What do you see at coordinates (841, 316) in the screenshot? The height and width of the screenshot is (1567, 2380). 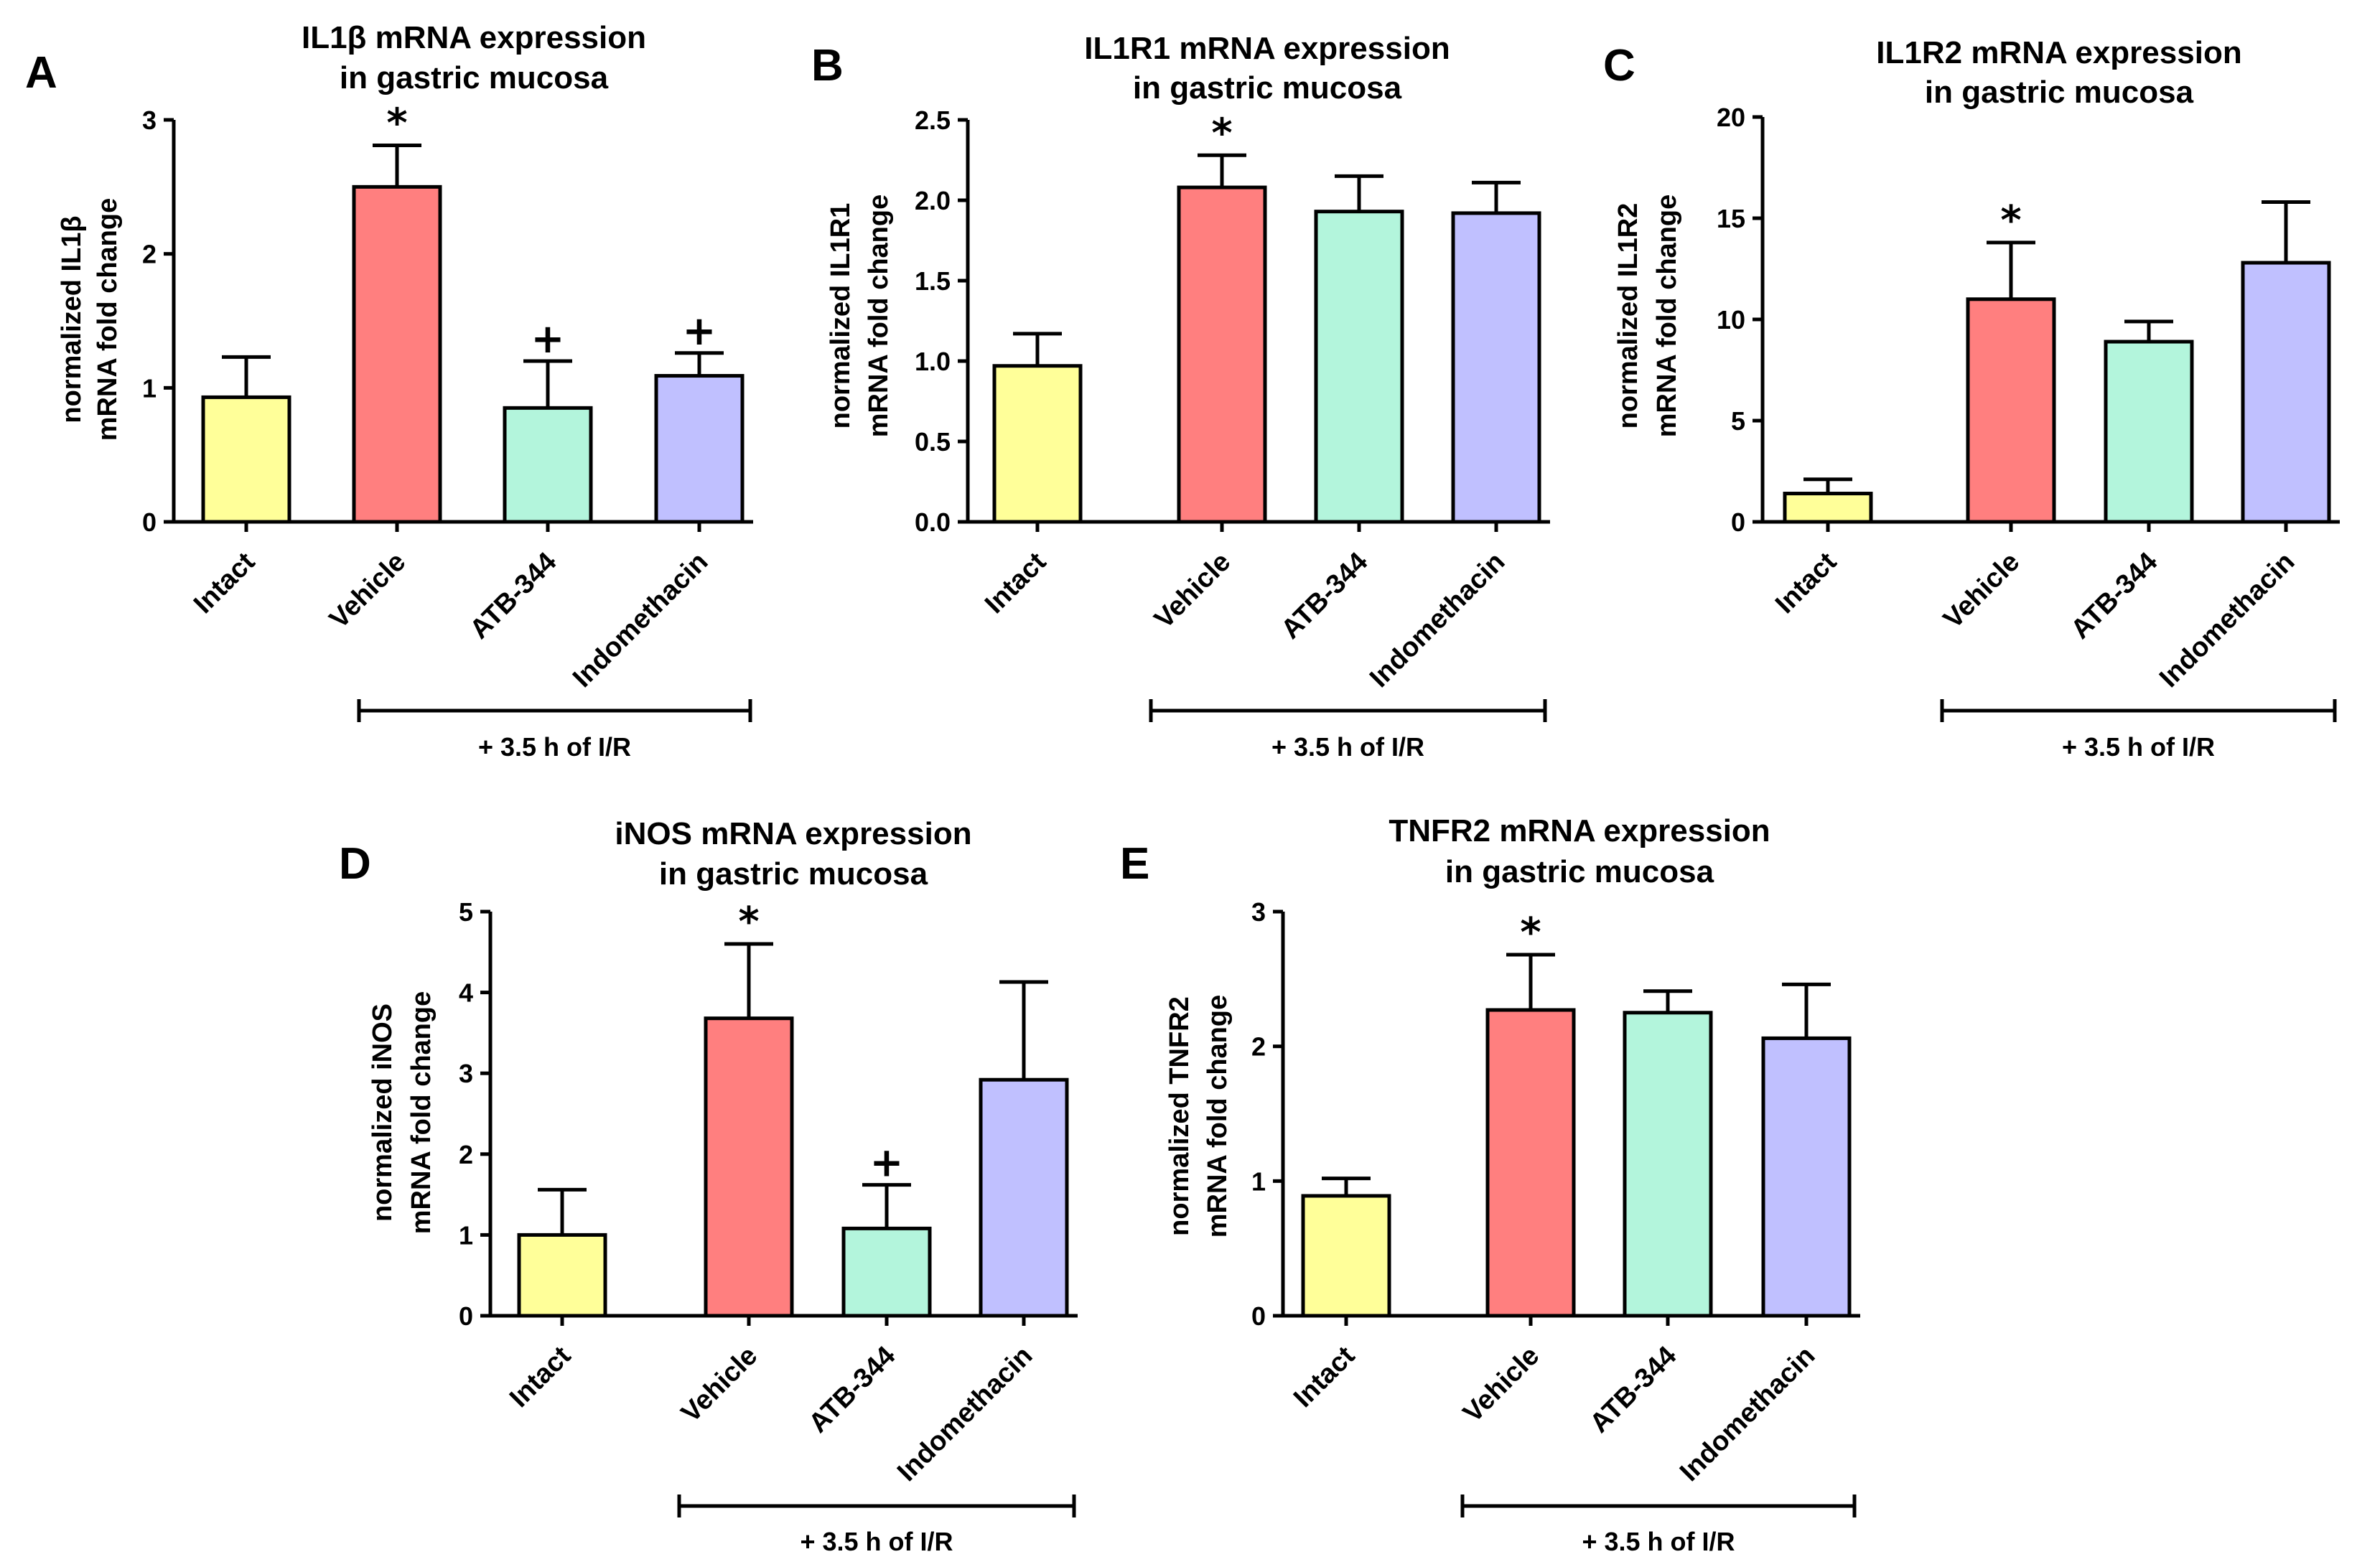 I see `y-axis-label: normalized IL1R1` at bounding box center [841, 316].